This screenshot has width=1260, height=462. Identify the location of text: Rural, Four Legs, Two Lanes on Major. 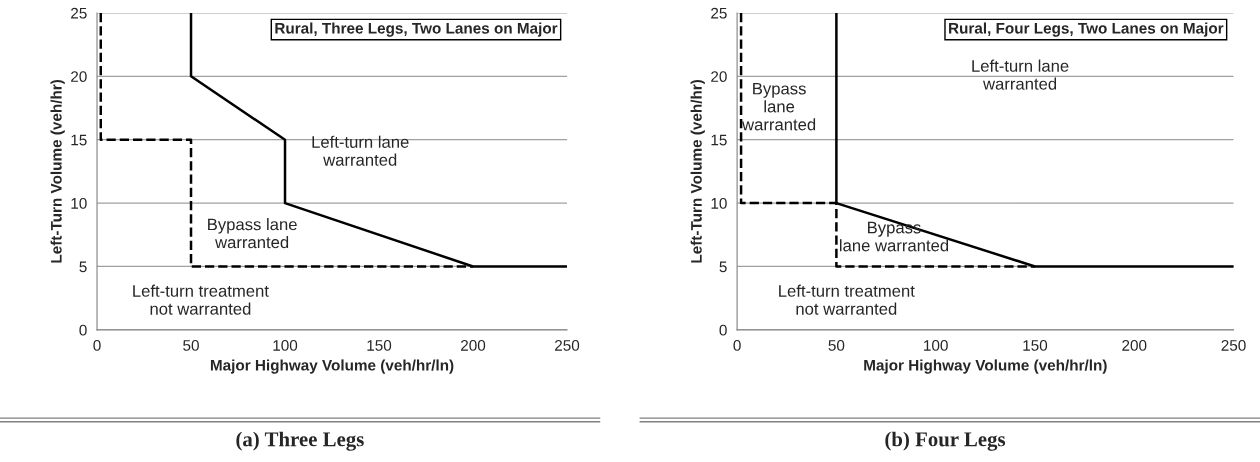
(1086, 29).